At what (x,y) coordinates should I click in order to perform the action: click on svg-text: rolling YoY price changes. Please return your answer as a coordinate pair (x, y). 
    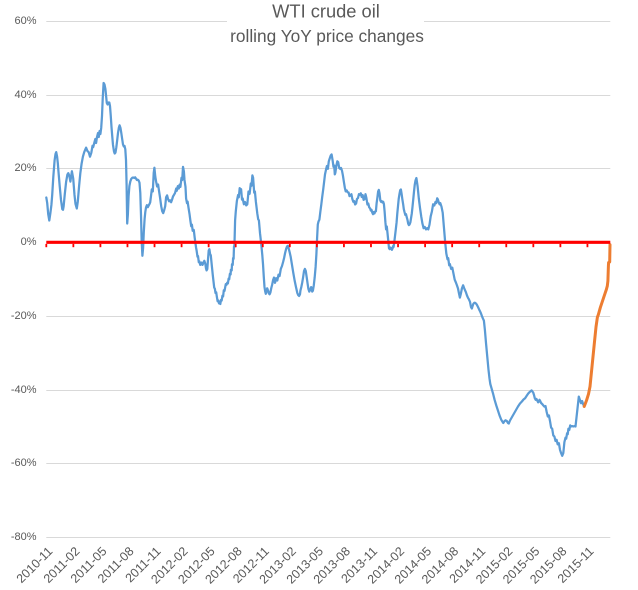
    Looking at the image, I should click on (327, 36).